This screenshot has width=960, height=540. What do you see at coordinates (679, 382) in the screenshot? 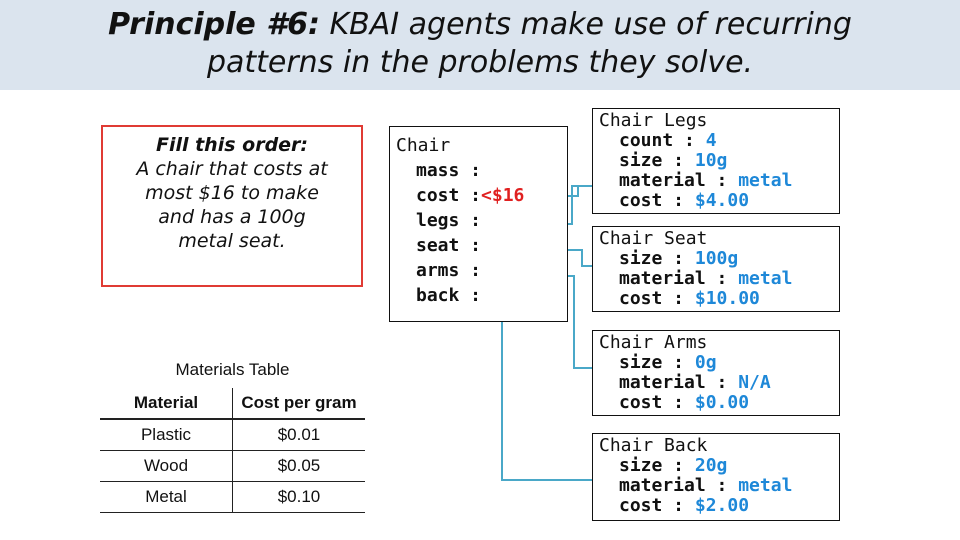
I see `arms-material-label: material :` at bounding box center [679, 382].